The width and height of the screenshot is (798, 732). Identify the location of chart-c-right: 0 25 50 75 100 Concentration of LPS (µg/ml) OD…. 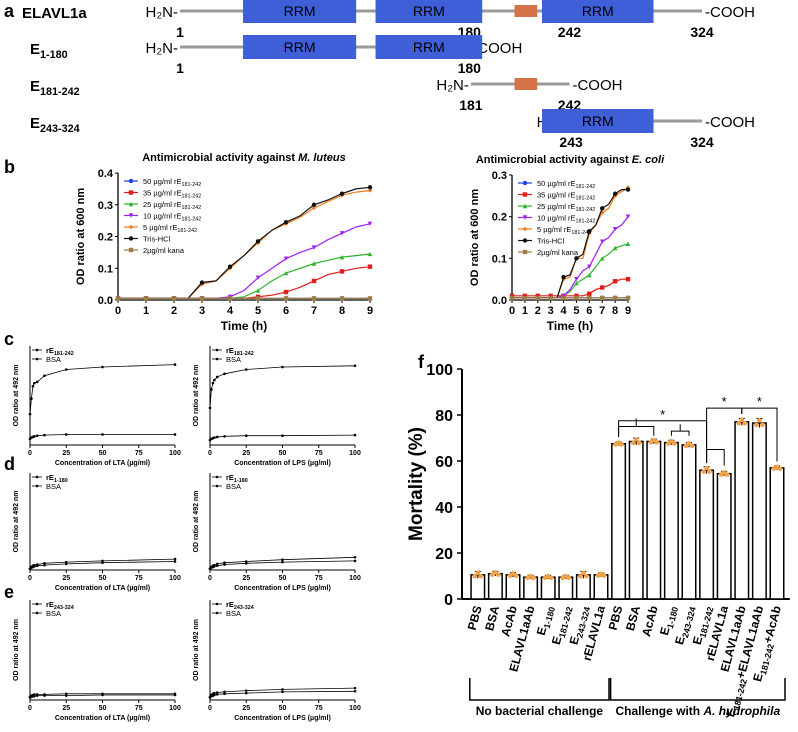
(277, 406).